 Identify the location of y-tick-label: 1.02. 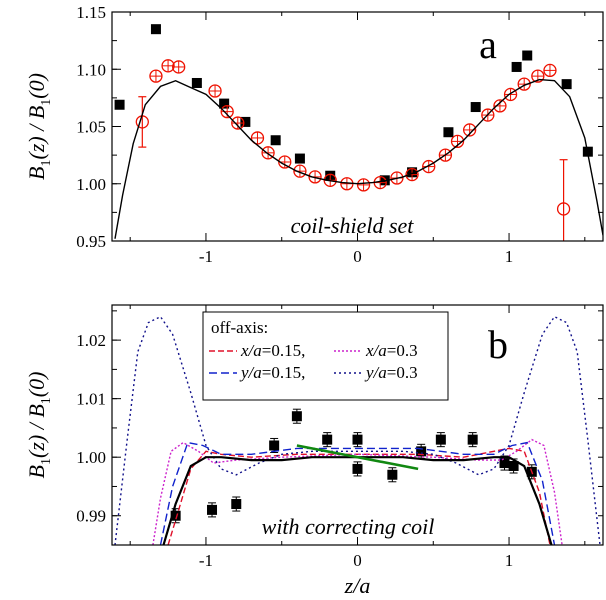
(91, 340).